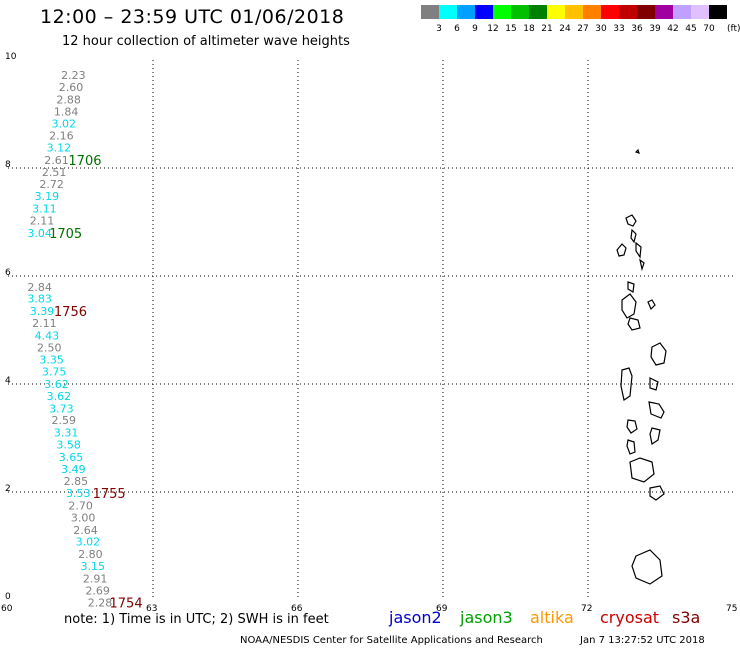  What do you see at coordinates (83, 517) in the screenshot?
I see `wave-height-label: 3.00` at bounding box center [83, 517].